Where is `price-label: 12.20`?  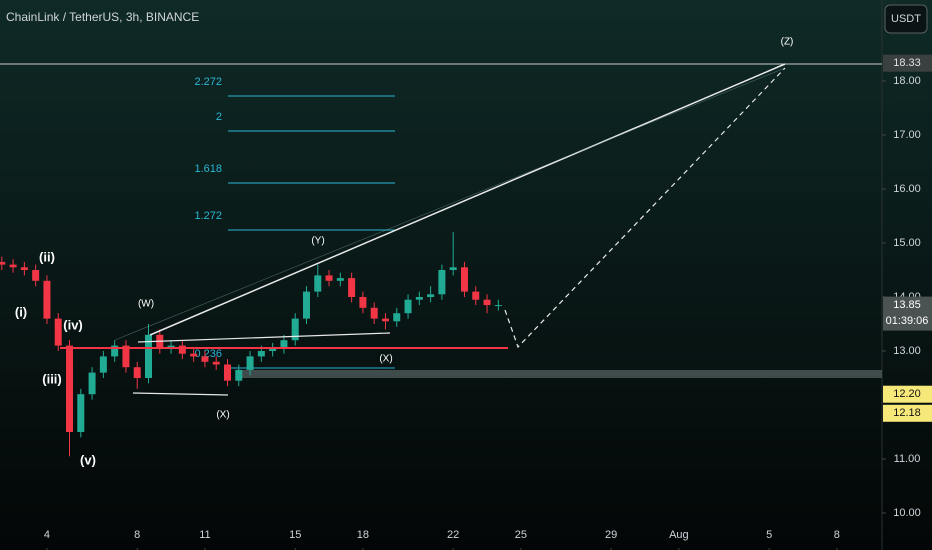
price-label: 12.20 is located at coordinates (907, 394).